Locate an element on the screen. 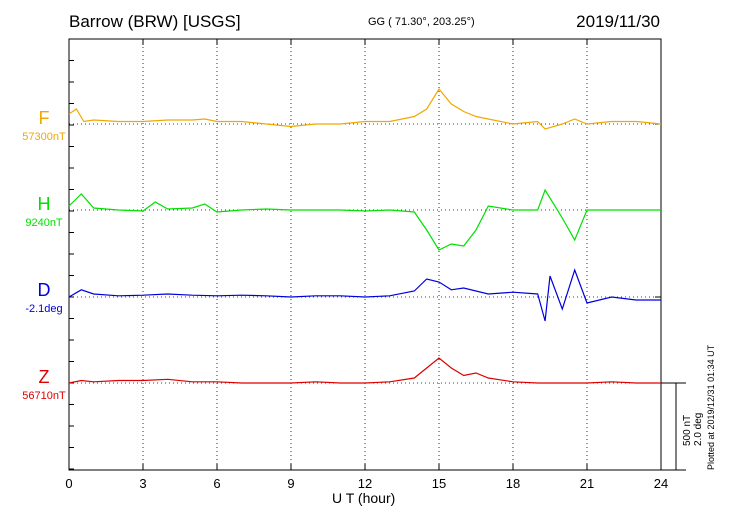 Image resolution: width=730 pixels, height=520 pixels. component-label-H: H 9240nT is located at coordinates (44, 211).